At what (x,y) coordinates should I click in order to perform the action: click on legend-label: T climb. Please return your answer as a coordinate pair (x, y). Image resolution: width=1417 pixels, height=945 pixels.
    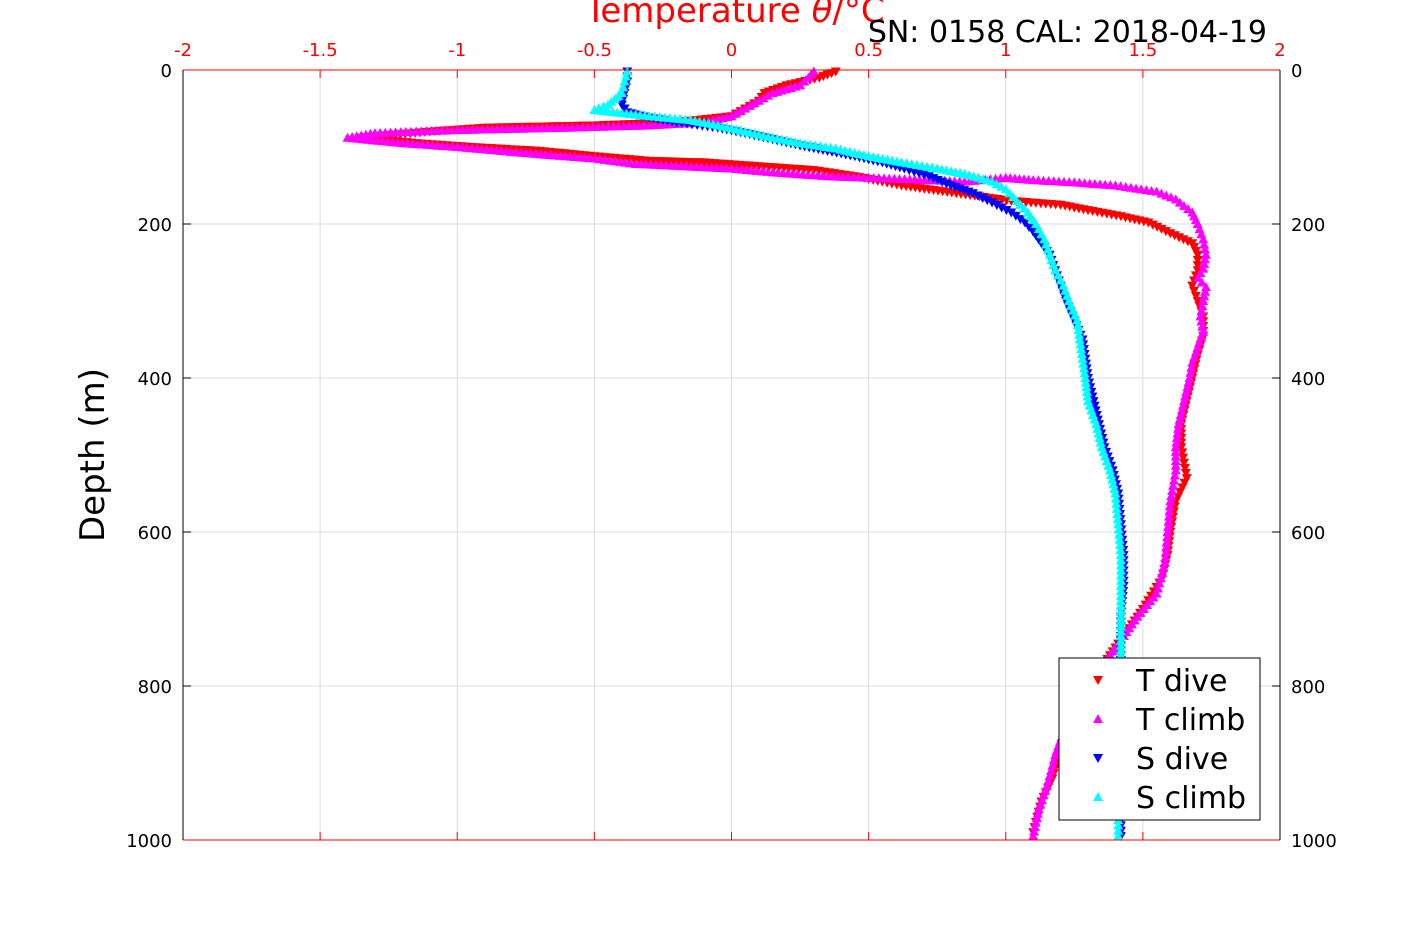
    Looking at the image, I should click on (1190, 720).